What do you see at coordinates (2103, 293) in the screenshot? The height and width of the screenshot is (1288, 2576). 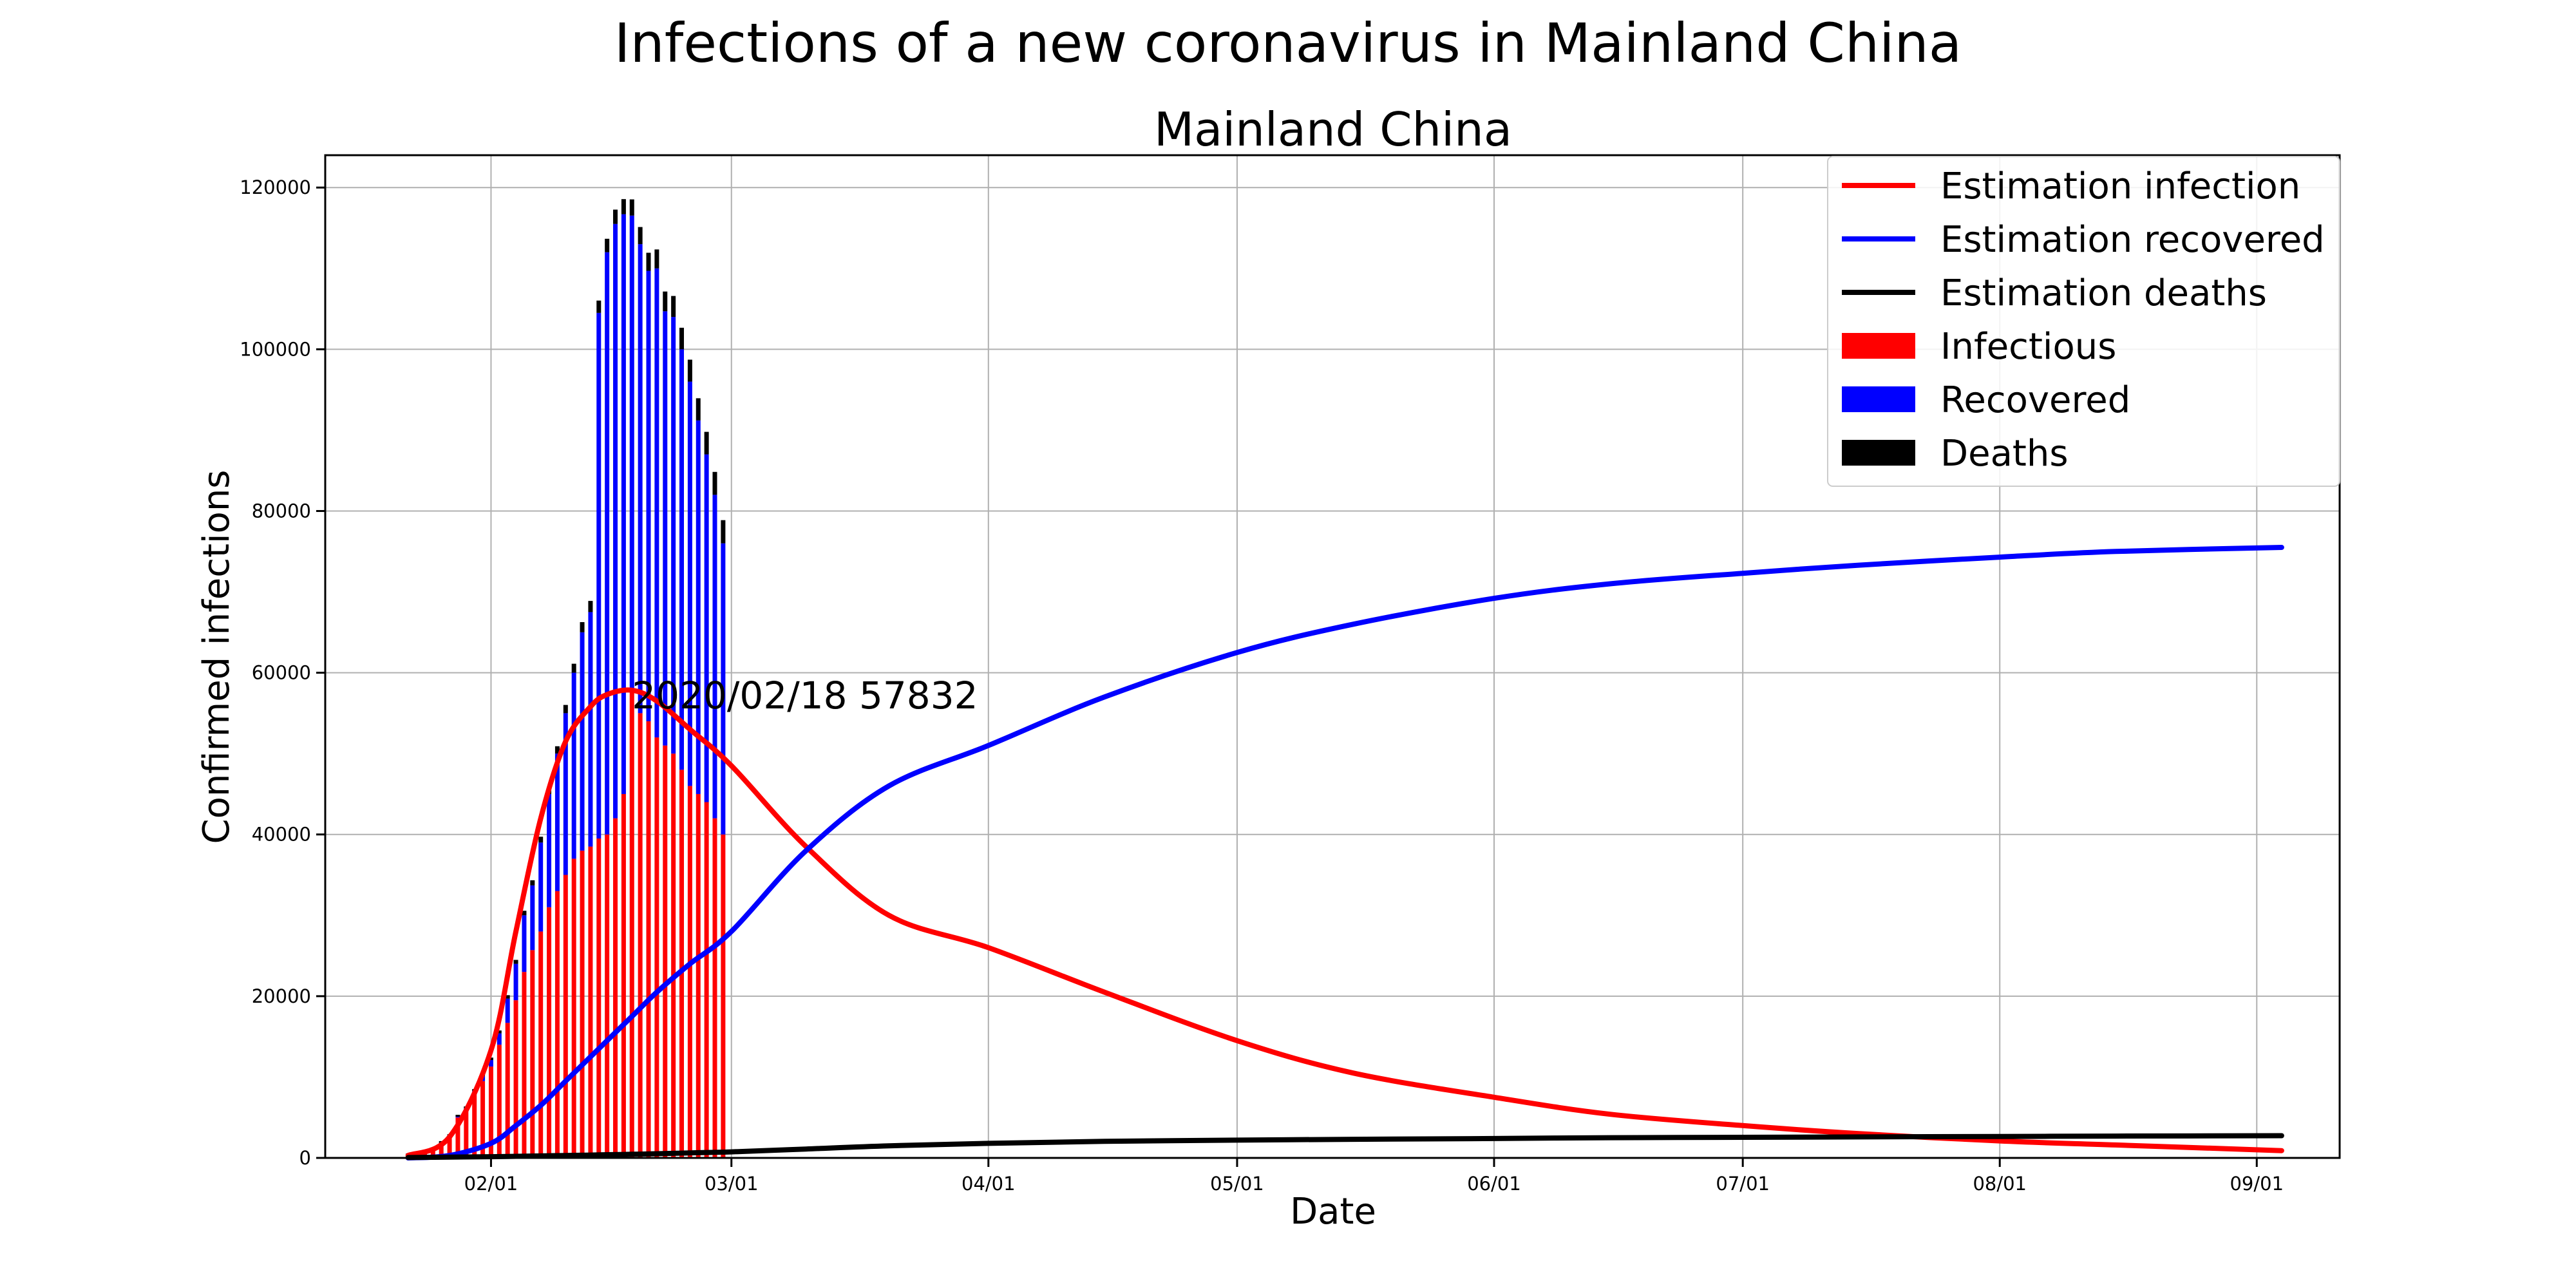 I see `legend-label: Estimation deaths` at bounding box center [2103, 293].